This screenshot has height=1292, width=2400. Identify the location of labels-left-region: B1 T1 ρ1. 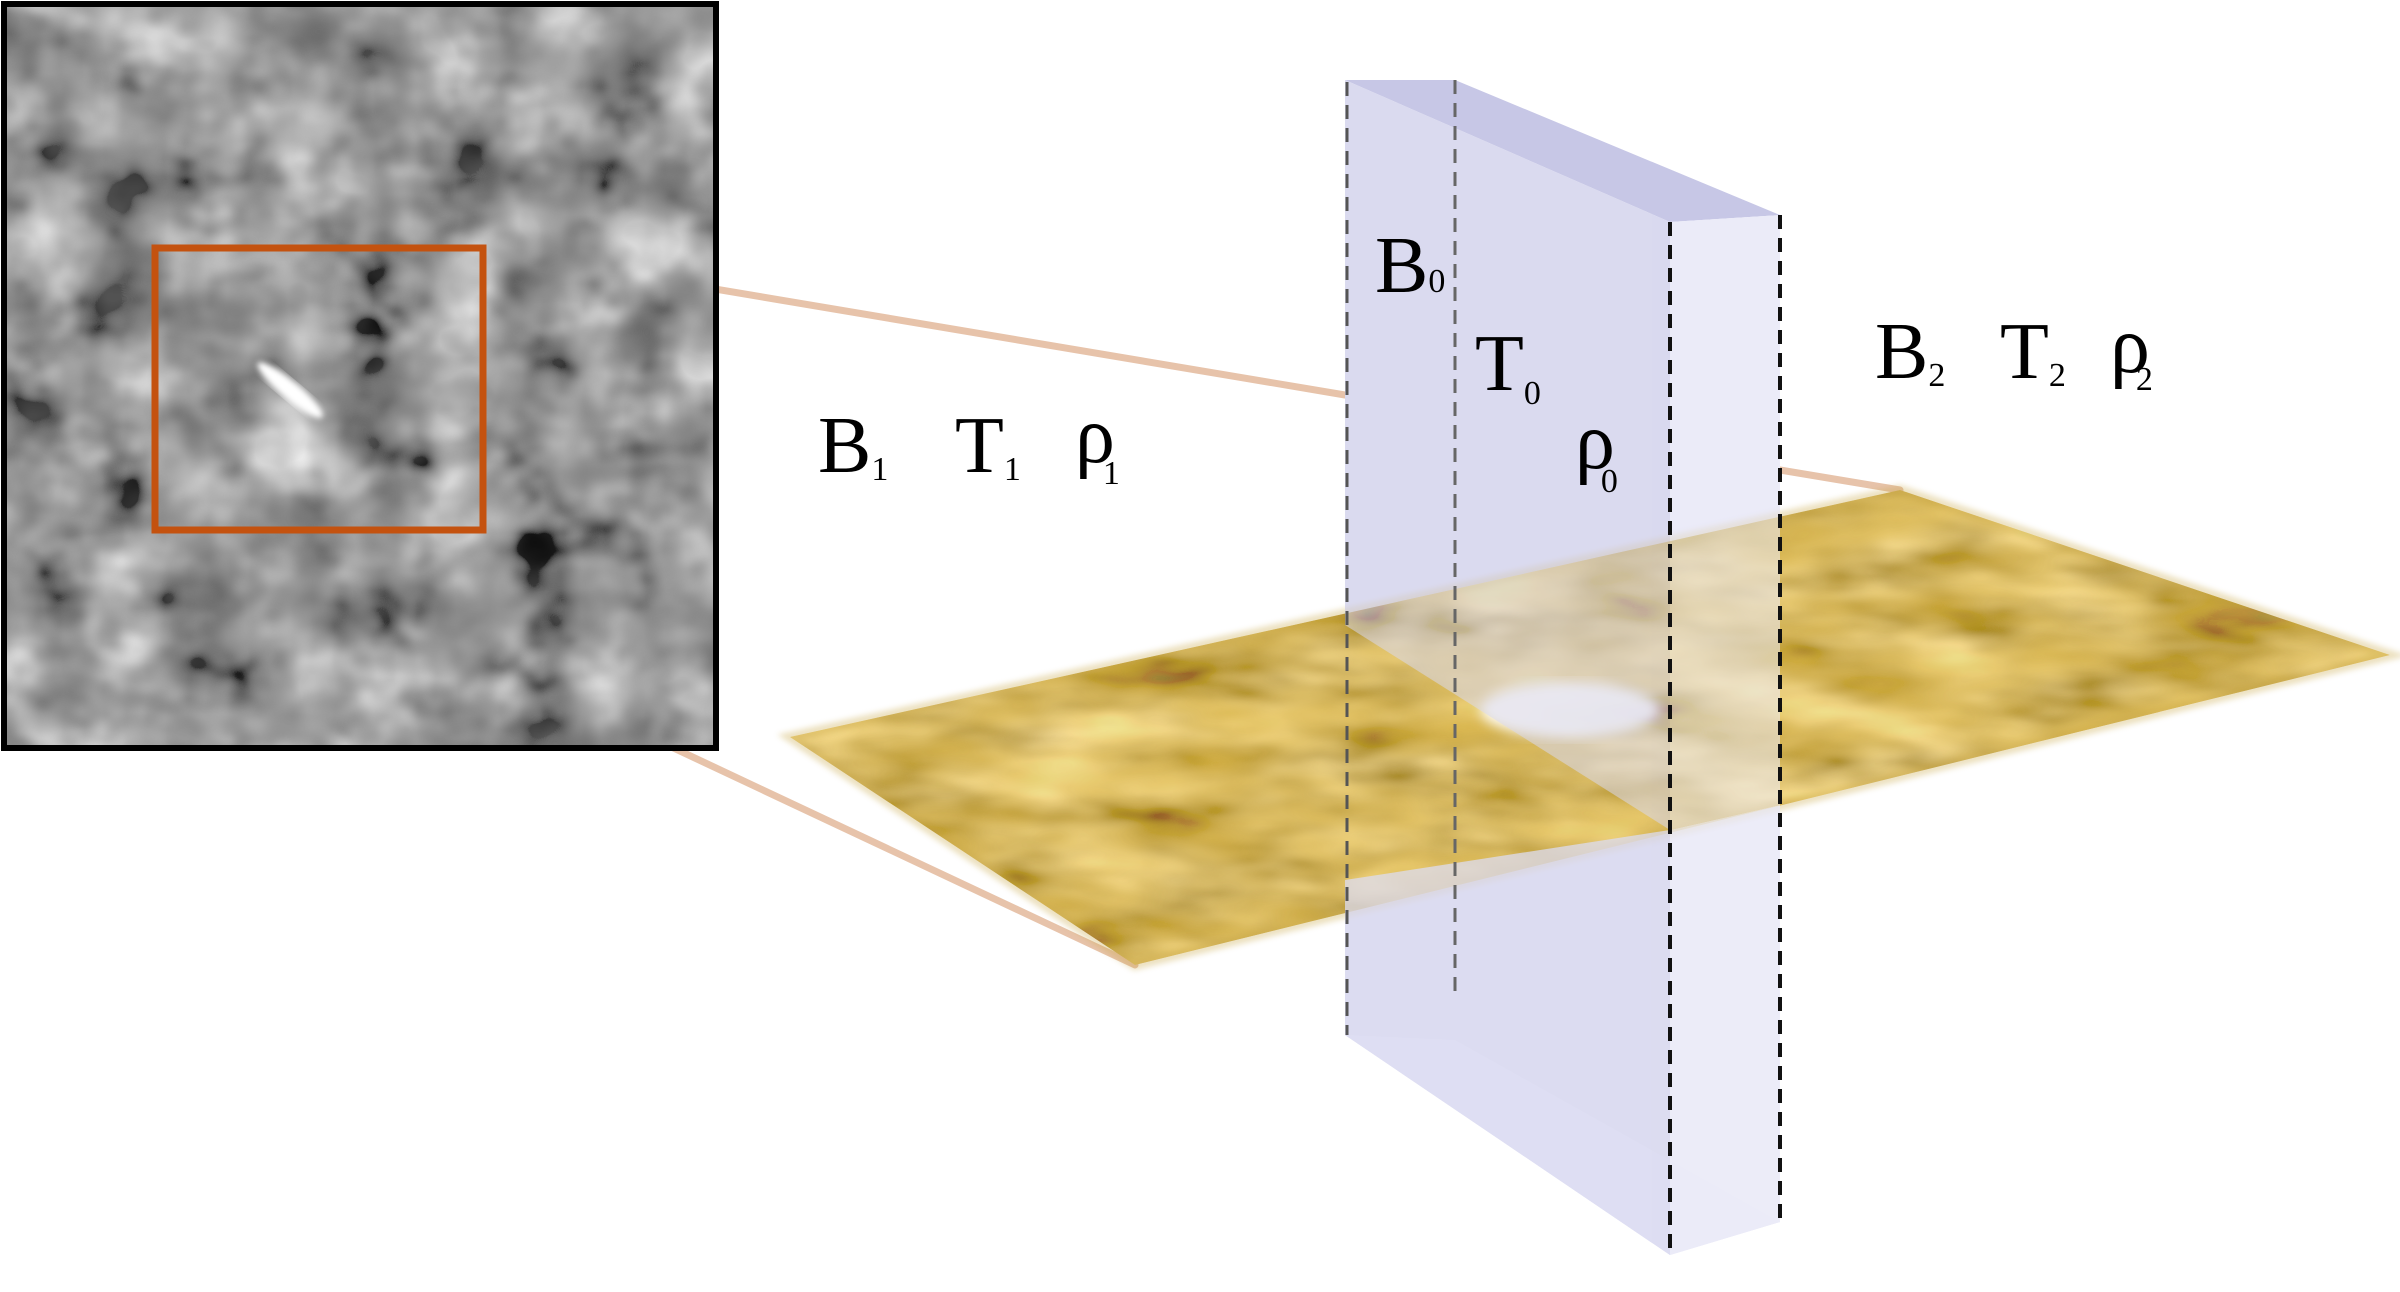
(969, 442).